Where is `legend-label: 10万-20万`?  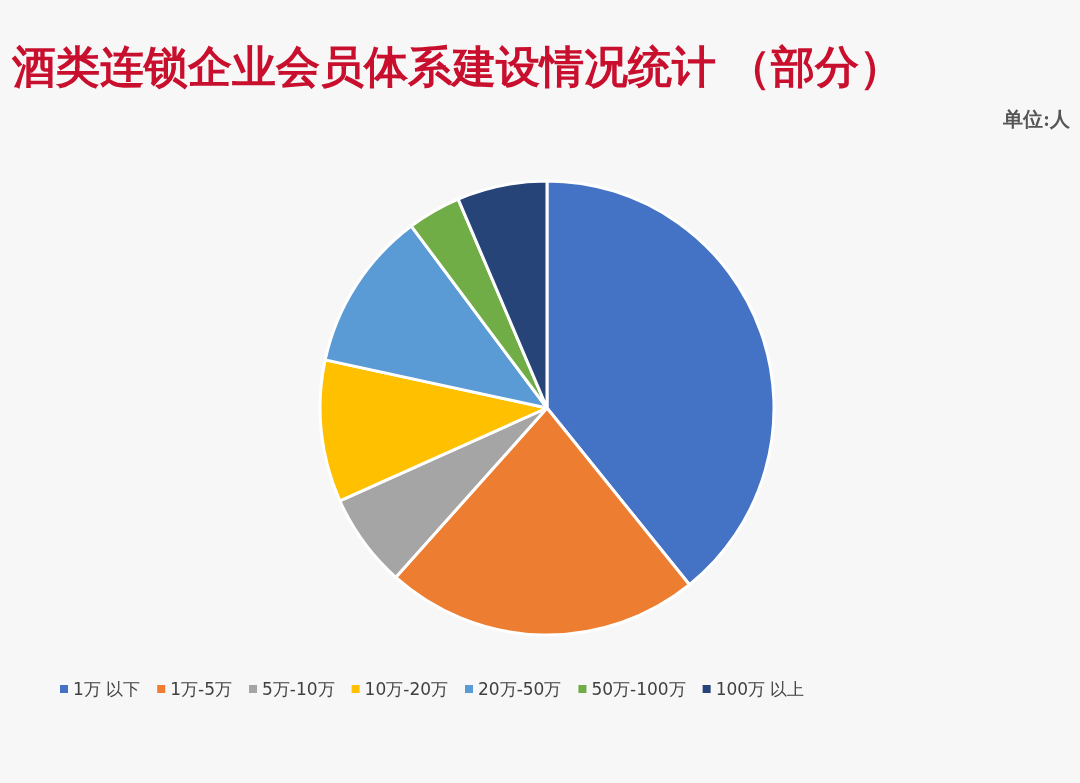 legend-label: 10万-20万 is located at coordinates (406, 689).